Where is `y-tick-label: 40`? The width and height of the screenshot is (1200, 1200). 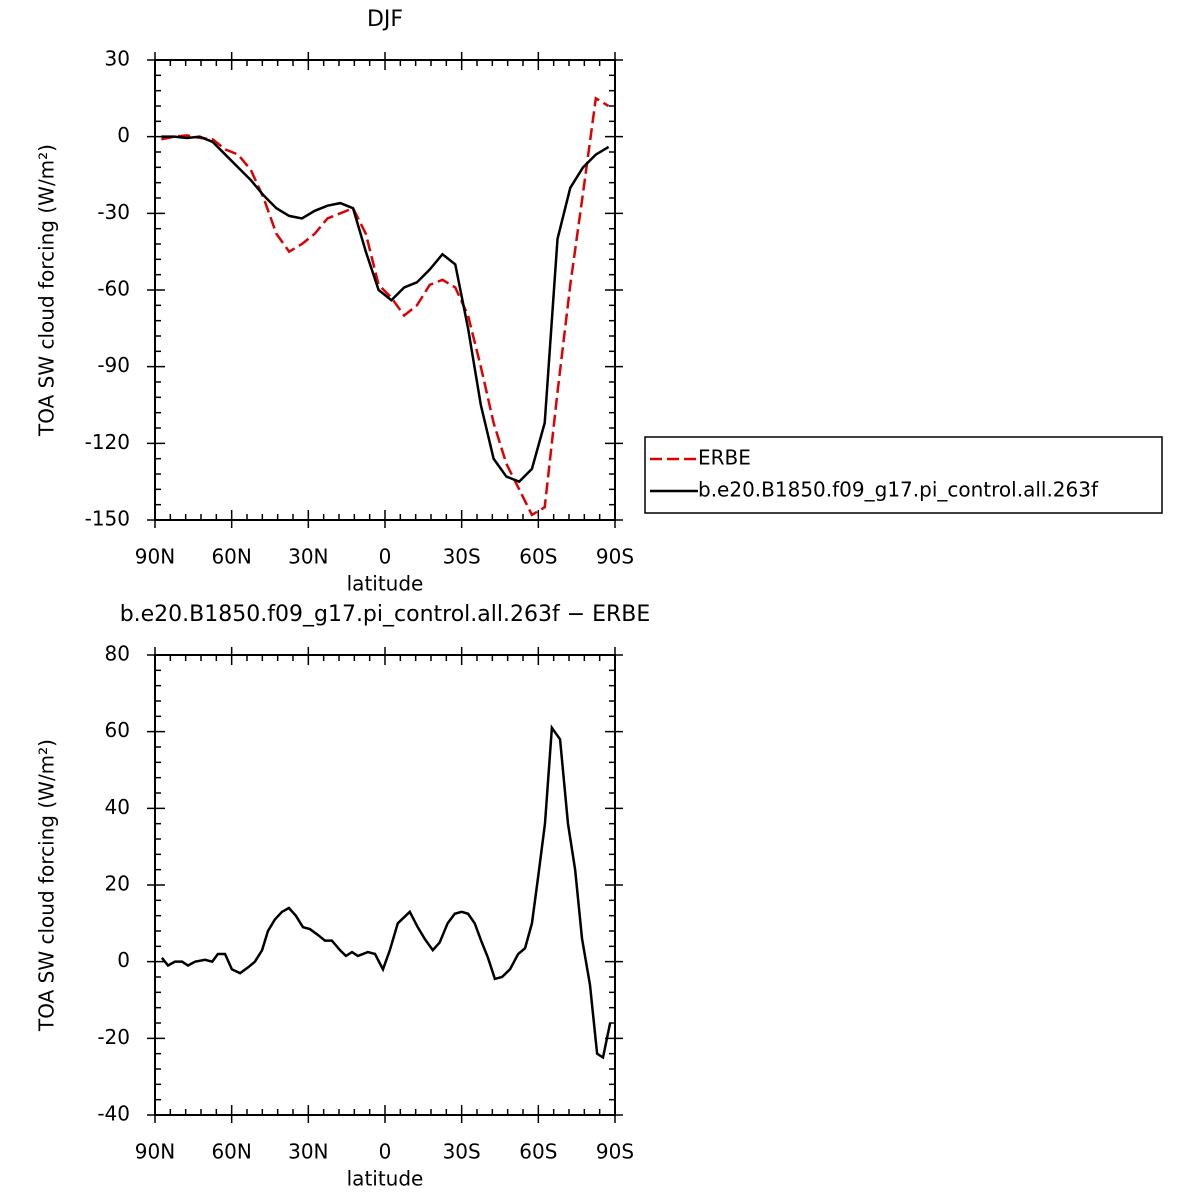
y-tick-label: 40 is located at coordinates (117, 807).